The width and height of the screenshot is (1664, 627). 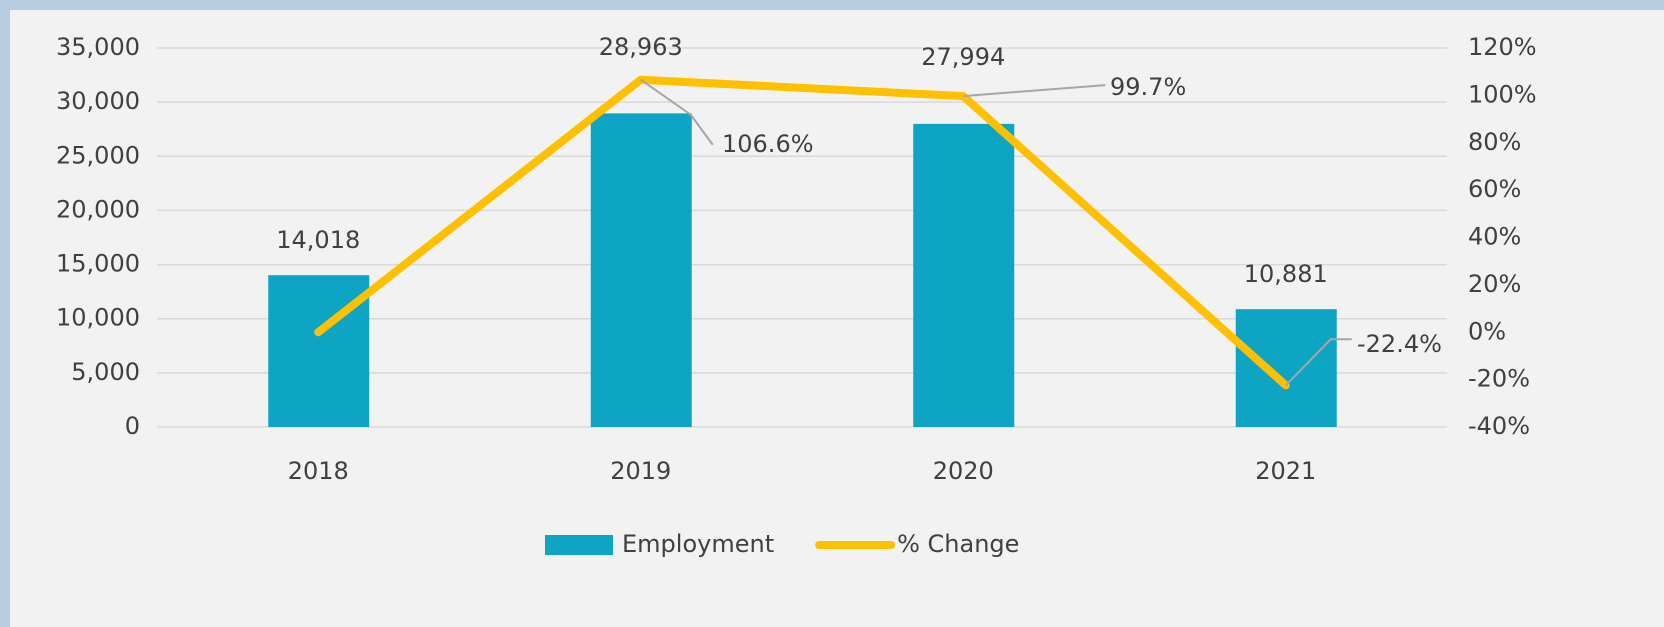 What do you see at coordinates (1487, 331) in the screenshot?
I see `y2-tick-label: 0%` at bounding box center [1487, 331].